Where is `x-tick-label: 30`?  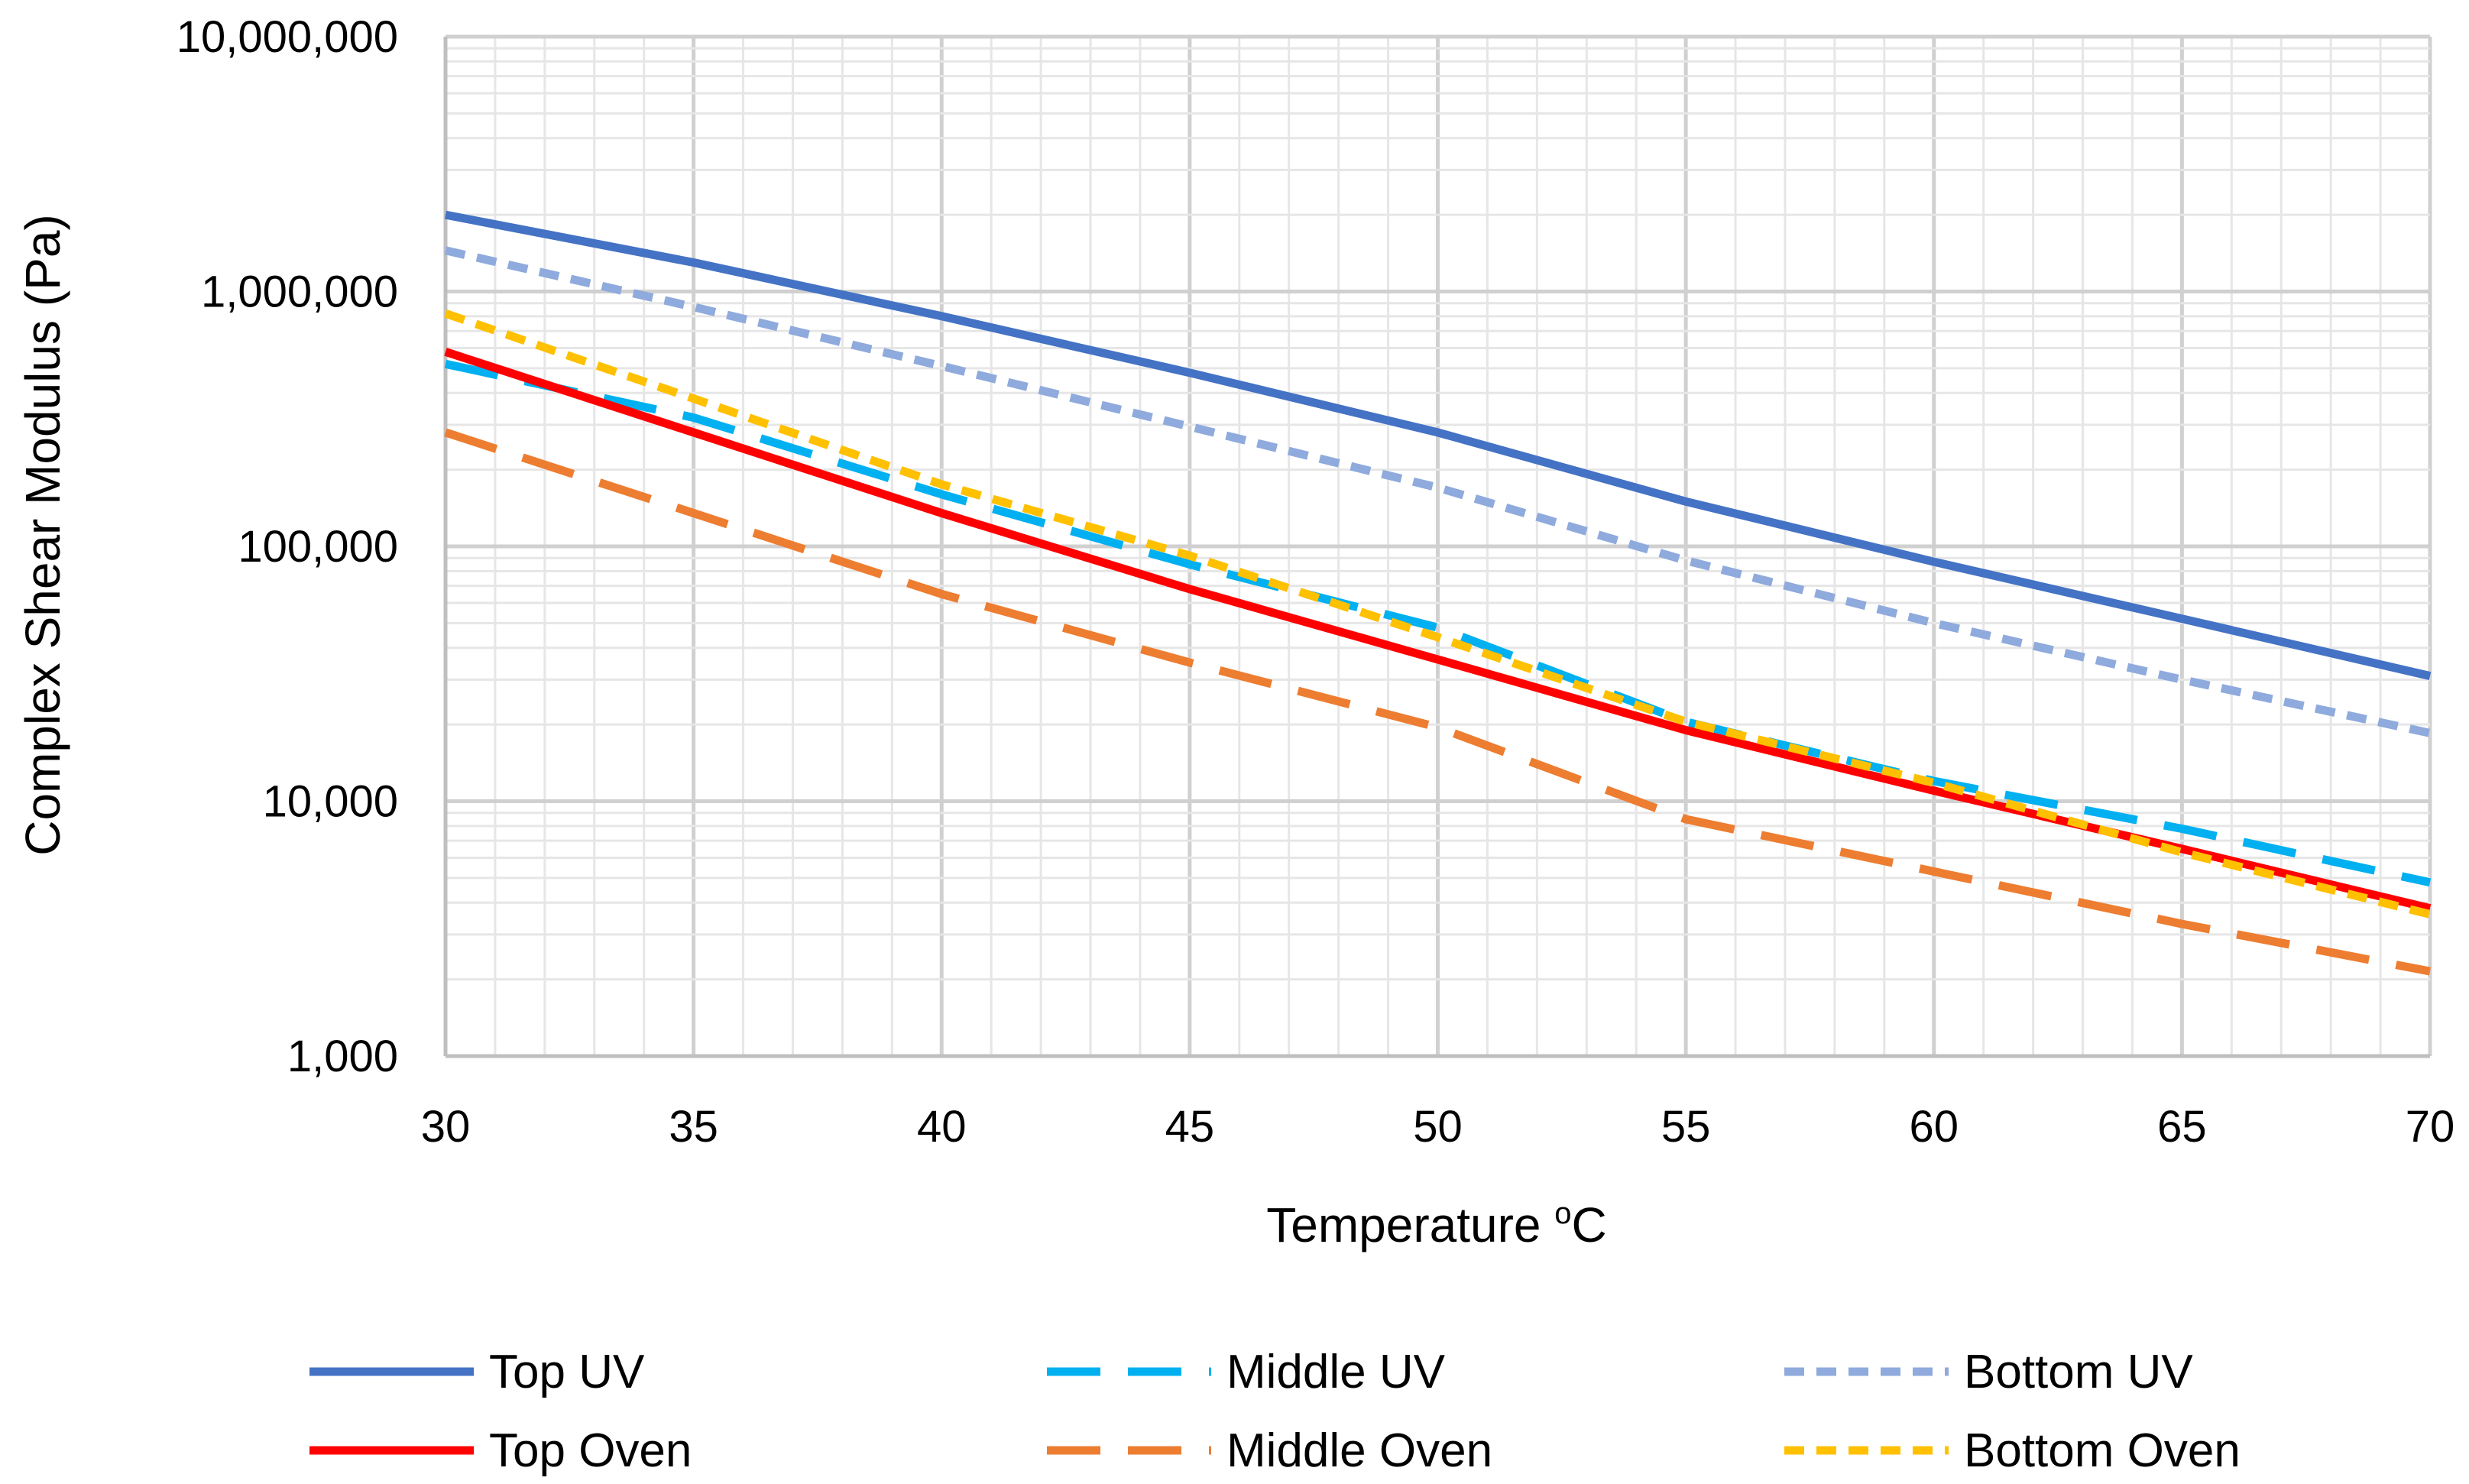
x-tick-label: 30 is located at coordinates (446, 1127).